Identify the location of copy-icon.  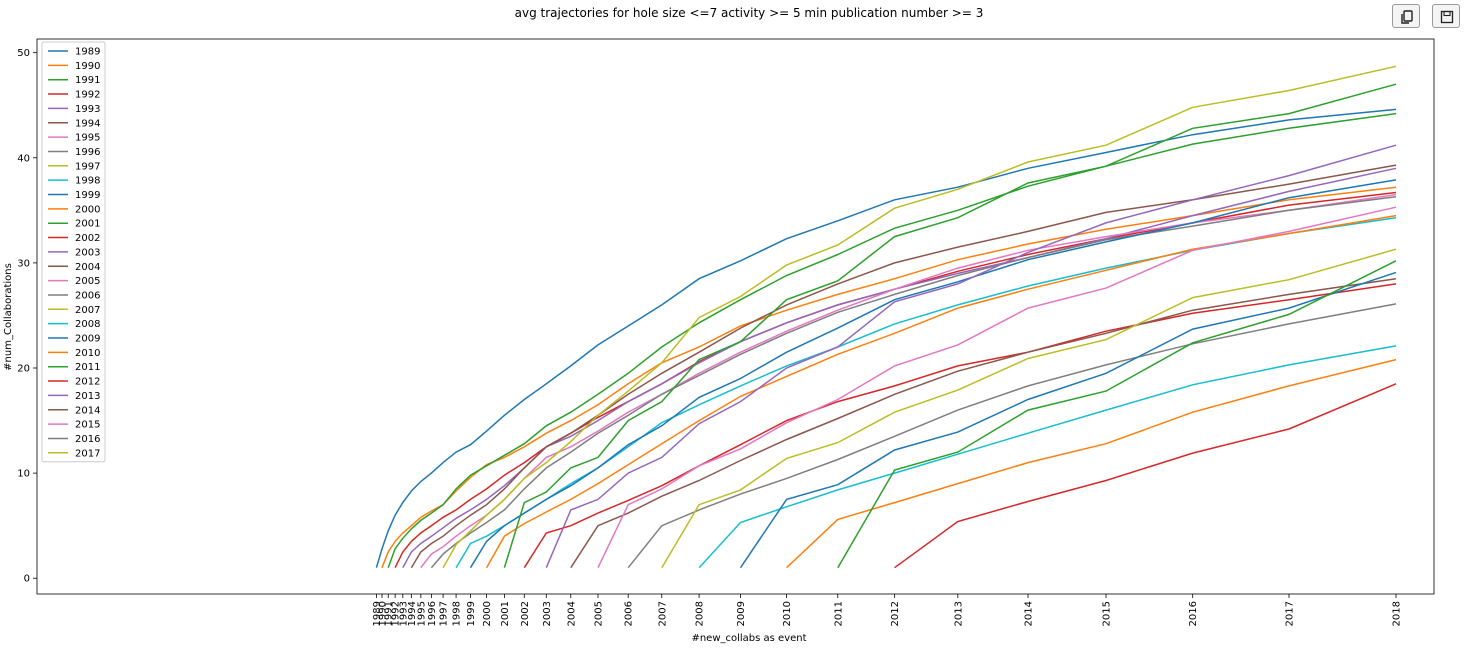
(1407, 17).